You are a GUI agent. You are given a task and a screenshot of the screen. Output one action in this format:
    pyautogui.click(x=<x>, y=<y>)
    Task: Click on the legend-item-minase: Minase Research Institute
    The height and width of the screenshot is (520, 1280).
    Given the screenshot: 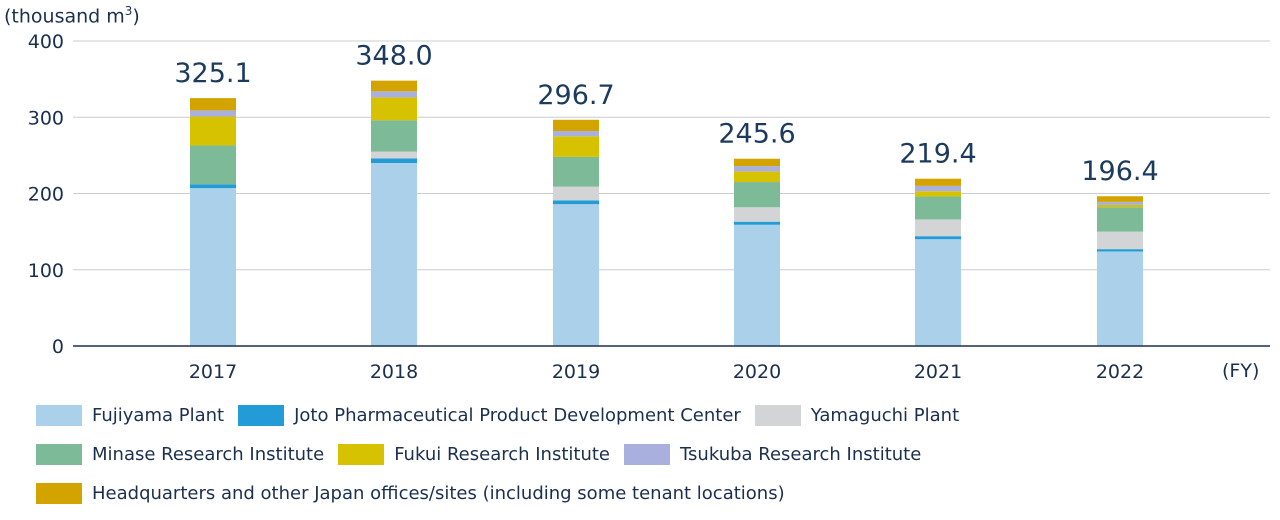 What is the action you would take?
    pyautogui.click(x=180, y=454)
    